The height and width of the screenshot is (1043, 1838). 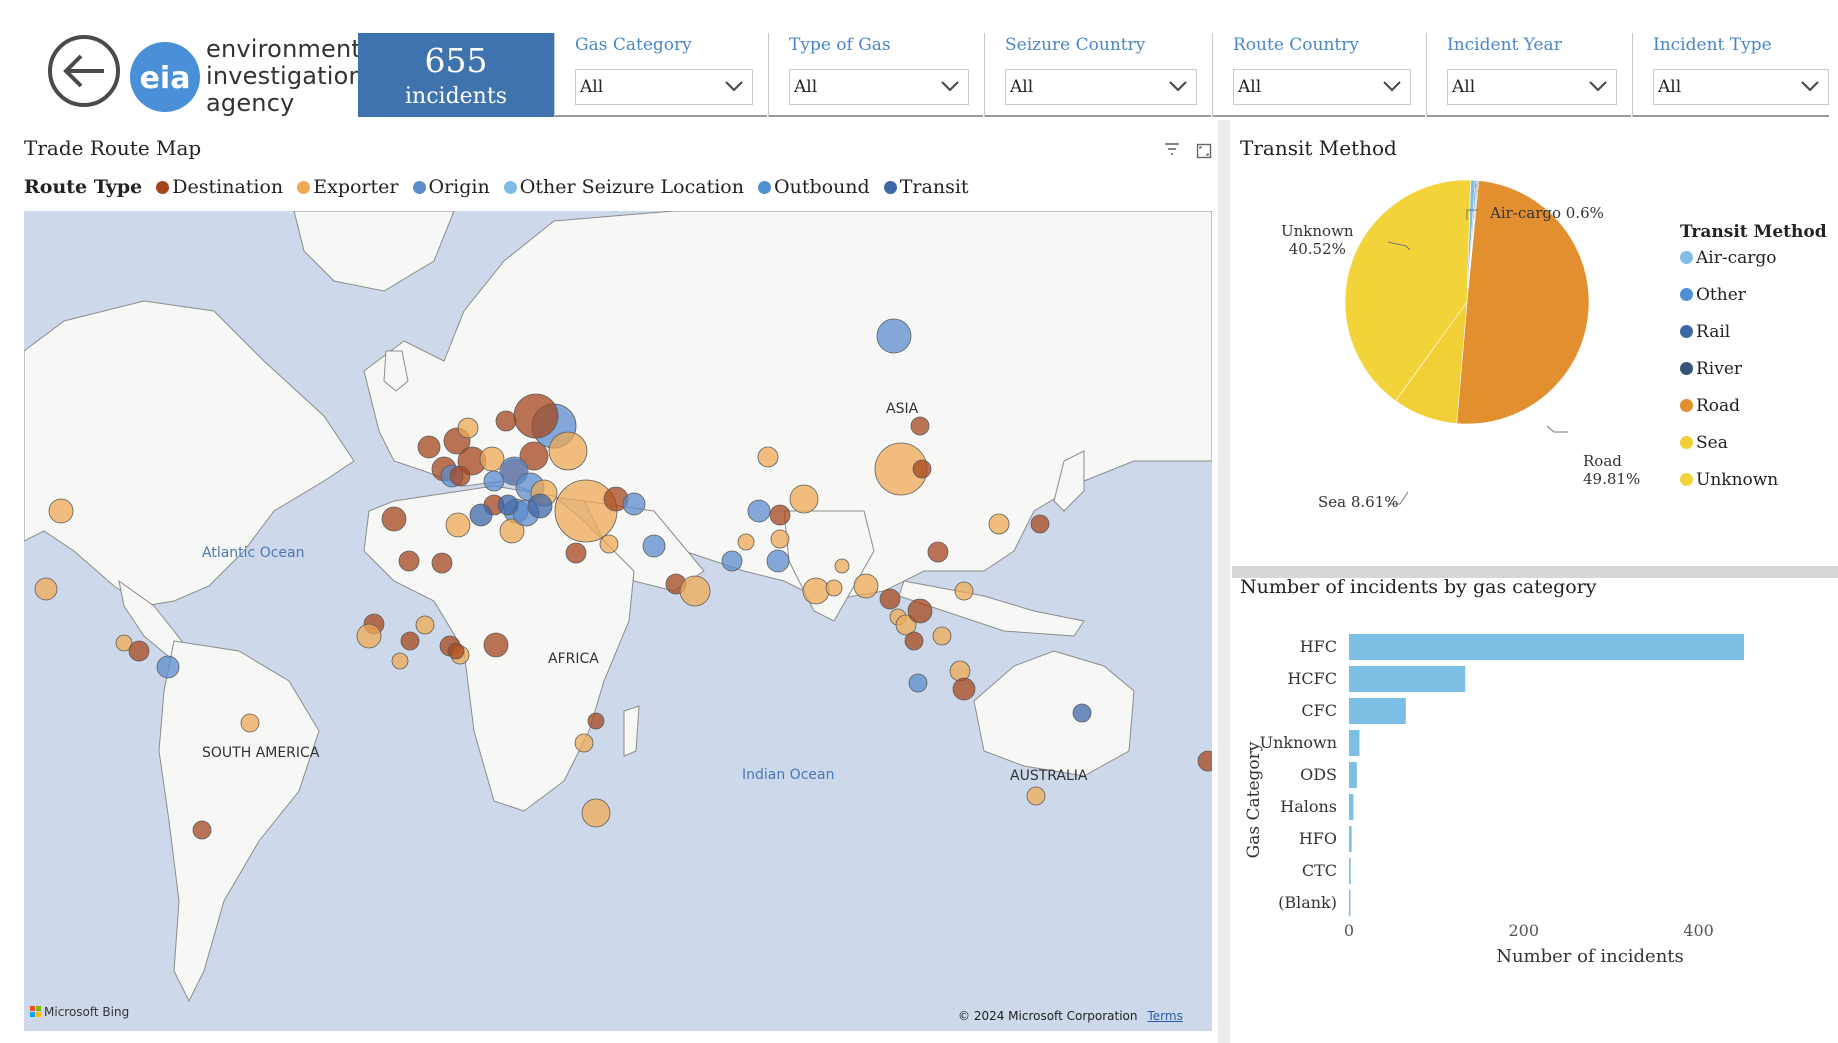 I want to click on bar-hcfc, so click(x=1407, y=679).